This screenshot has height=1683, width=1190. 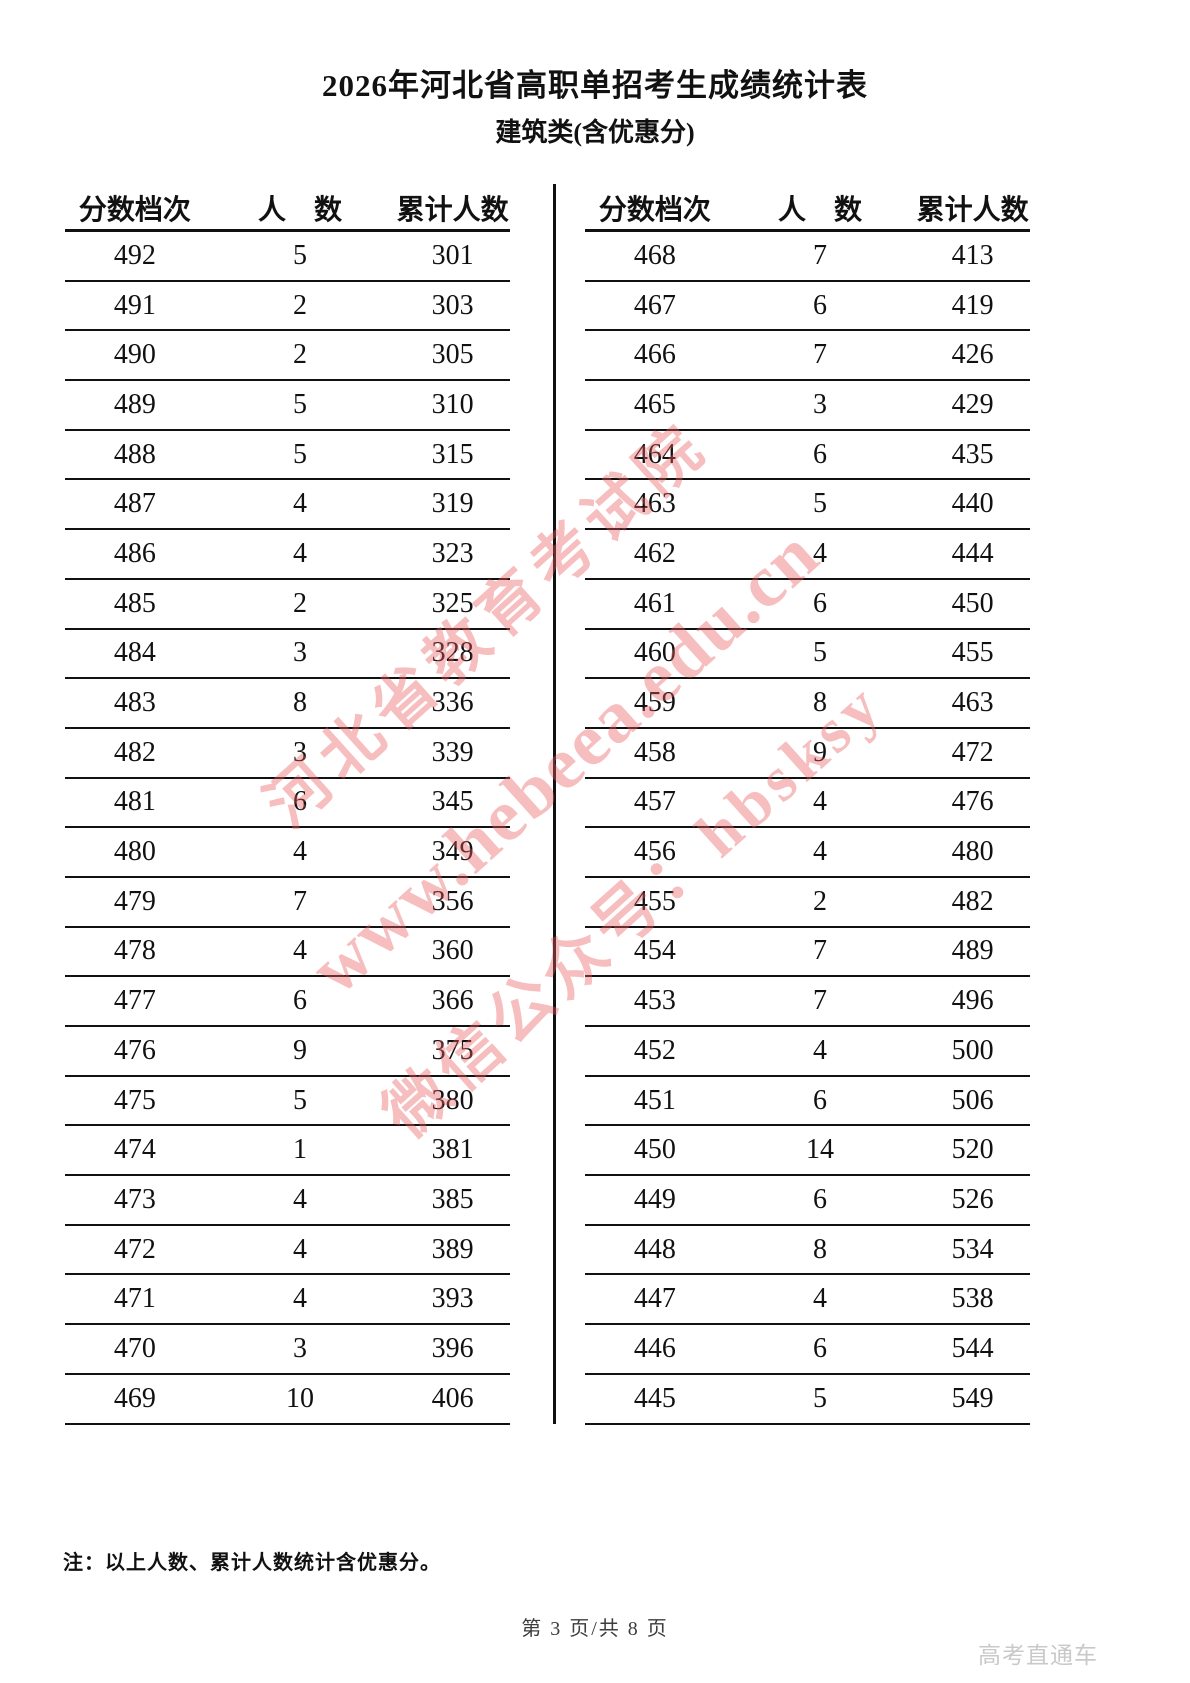 What do you see at coordinates (654, 603) in the screenshot?
I see `score-level: 461` at bounding box center [654, 603].